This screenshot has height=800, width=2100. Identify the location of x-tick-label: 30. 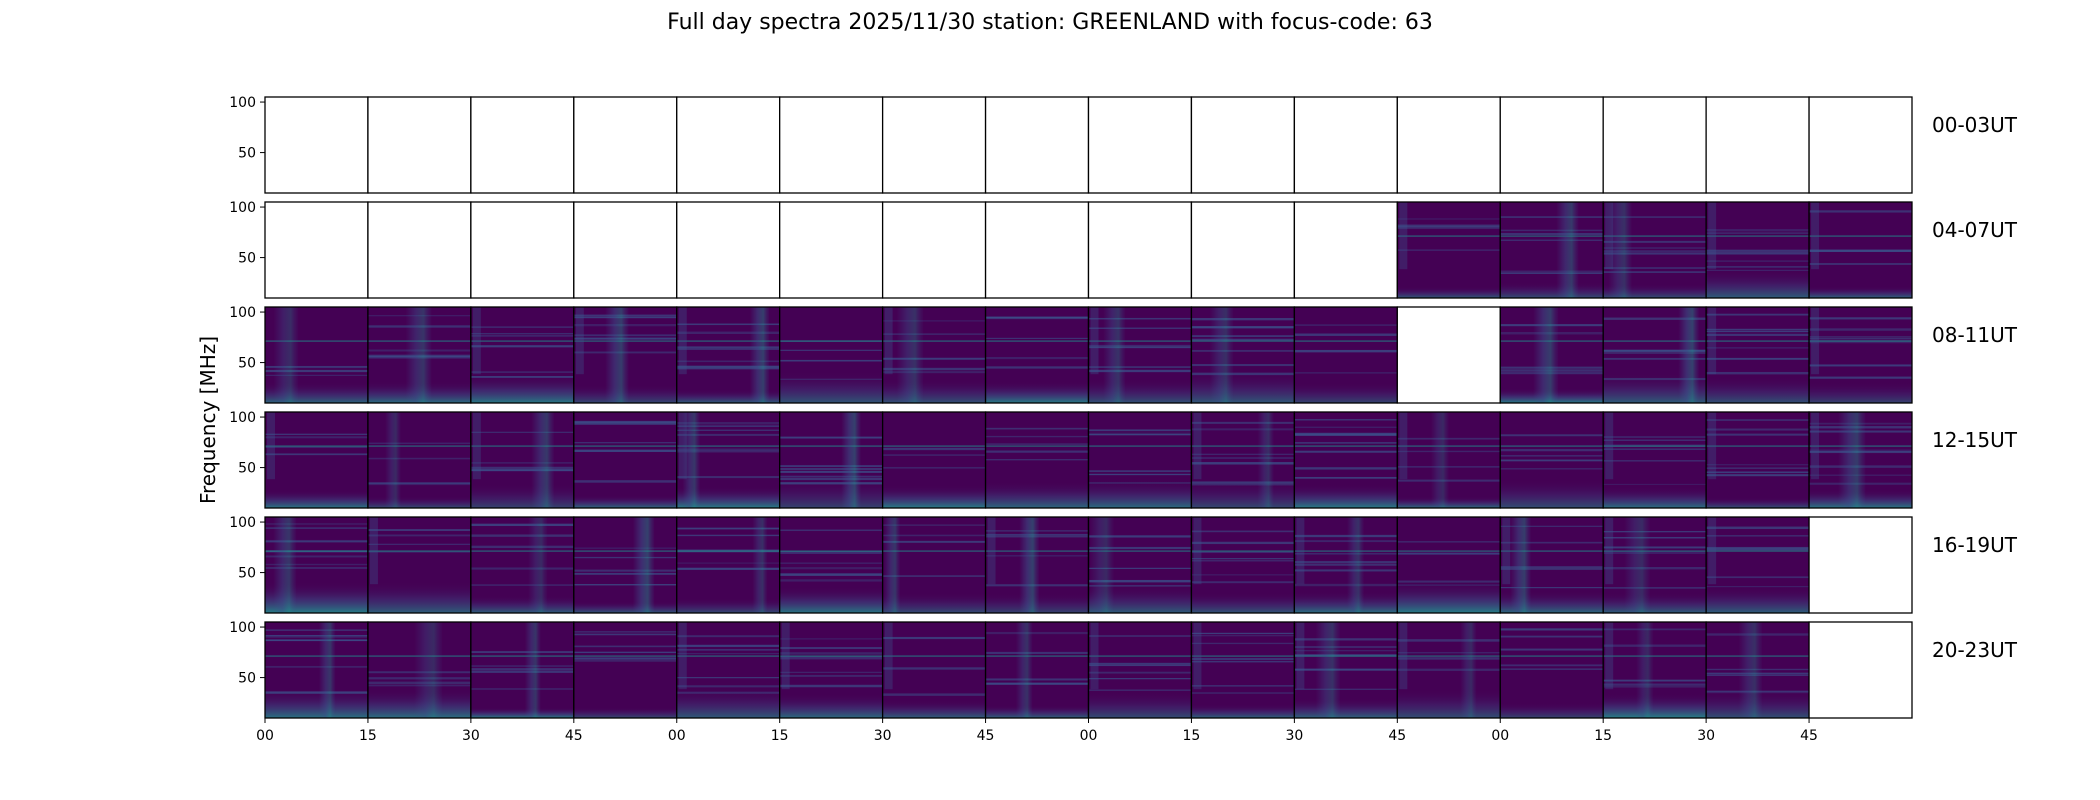
(883, 736).